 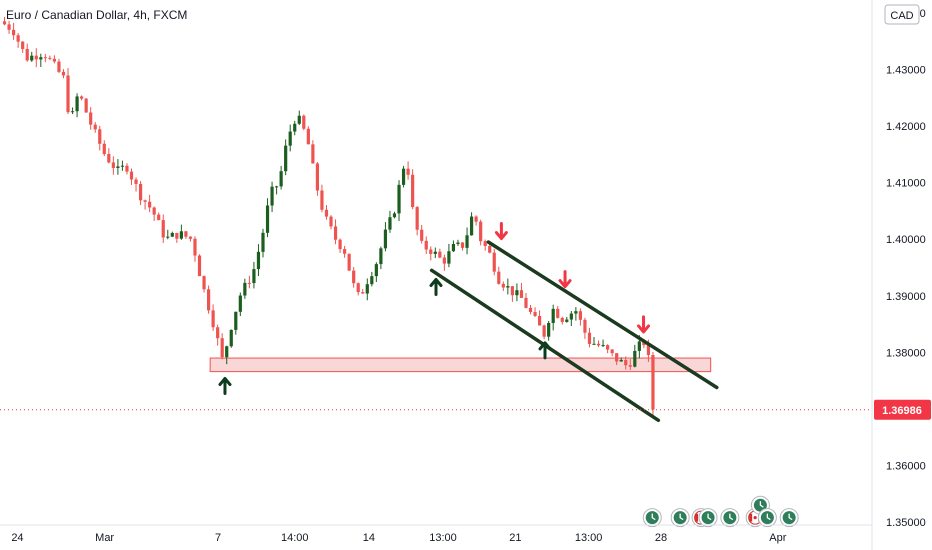 I want to click on current-price-label: 1.36986, so click(x=902, y=411).